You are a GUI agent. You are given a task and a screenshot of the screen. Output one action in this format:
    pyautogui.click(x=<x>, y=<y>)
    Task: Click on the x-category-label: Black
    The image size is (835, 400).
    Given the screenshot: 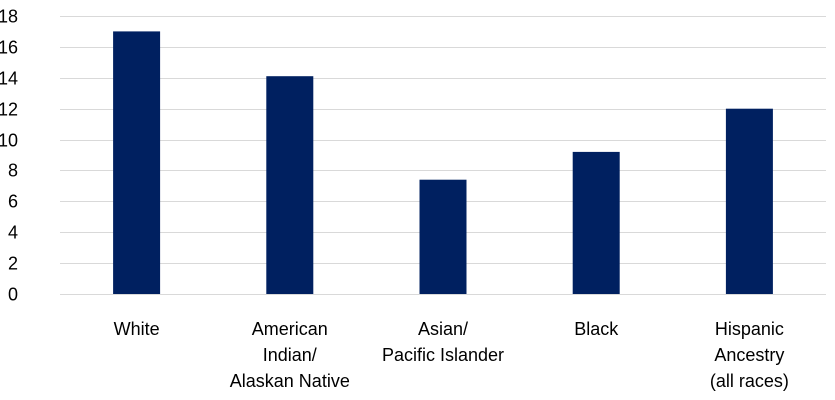 What is the action you would take?
    pyautogui.click(x=596, y=329)
    